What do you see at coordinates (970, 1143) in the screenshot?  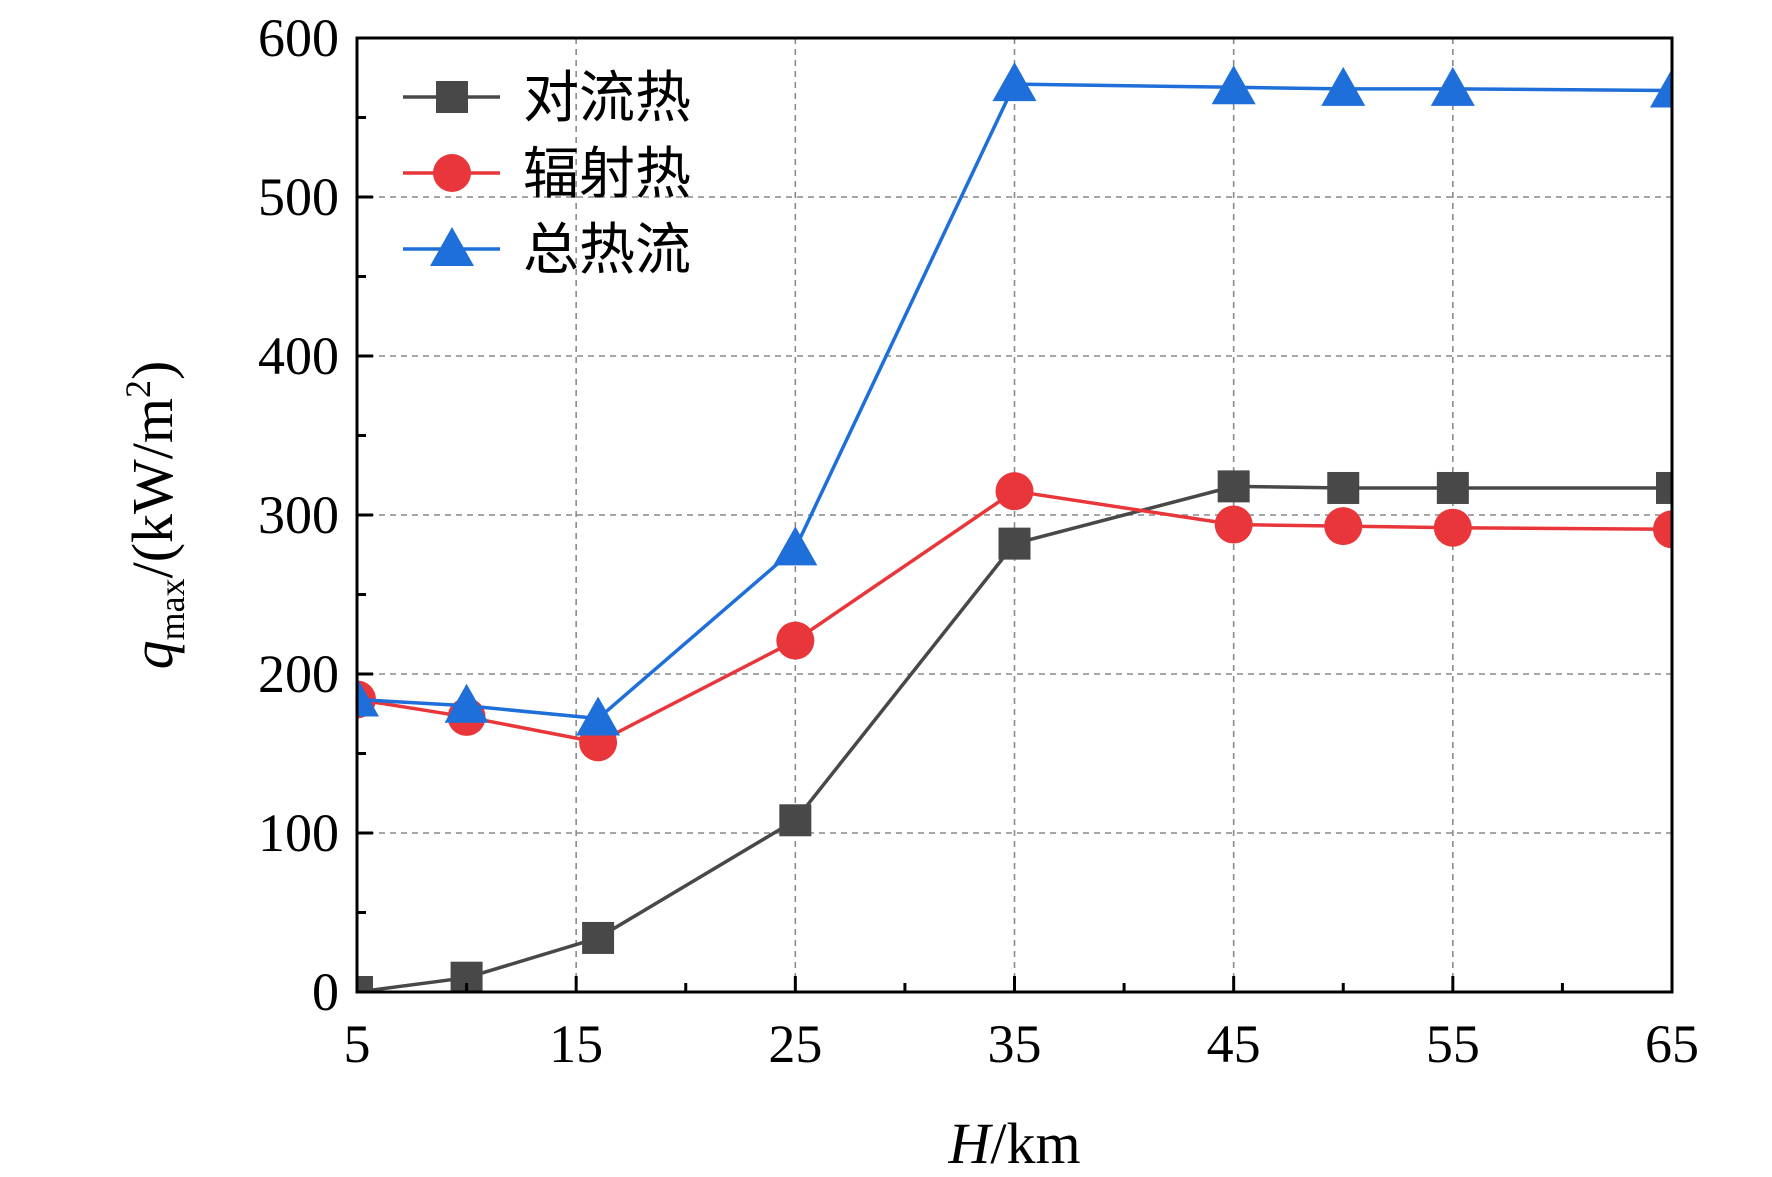 I see `x-axis-title-var: H` at bounding box center [970, 1143].